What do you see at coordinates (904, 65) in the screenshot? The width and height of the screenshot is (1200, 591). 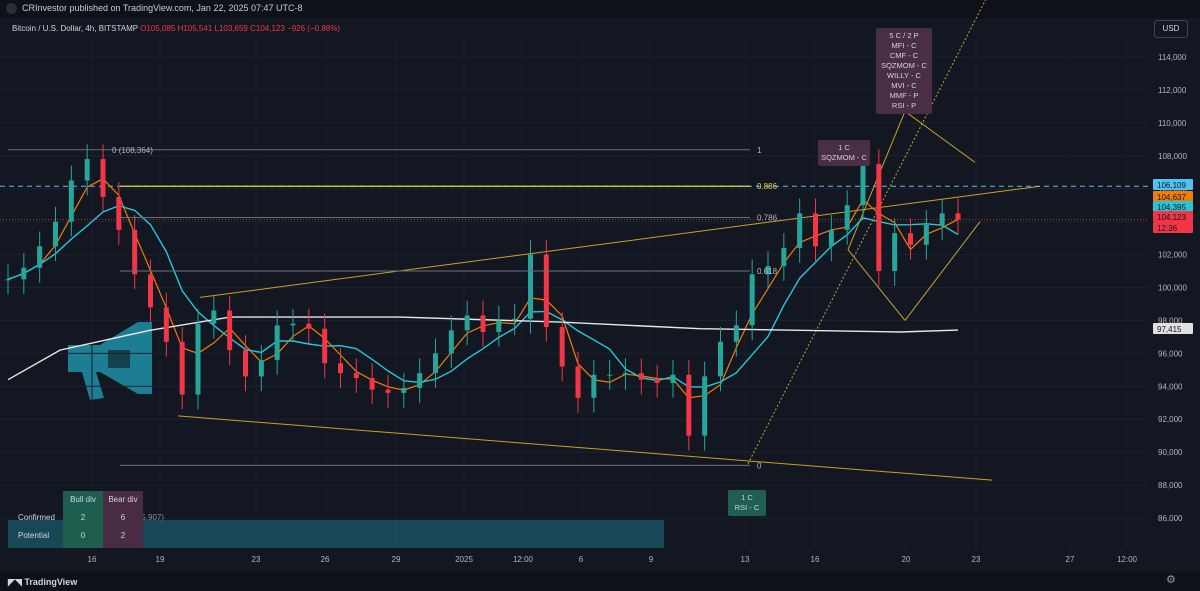 I see `annotation-text: SQZMOM - C` at bounding box center [904, 65].